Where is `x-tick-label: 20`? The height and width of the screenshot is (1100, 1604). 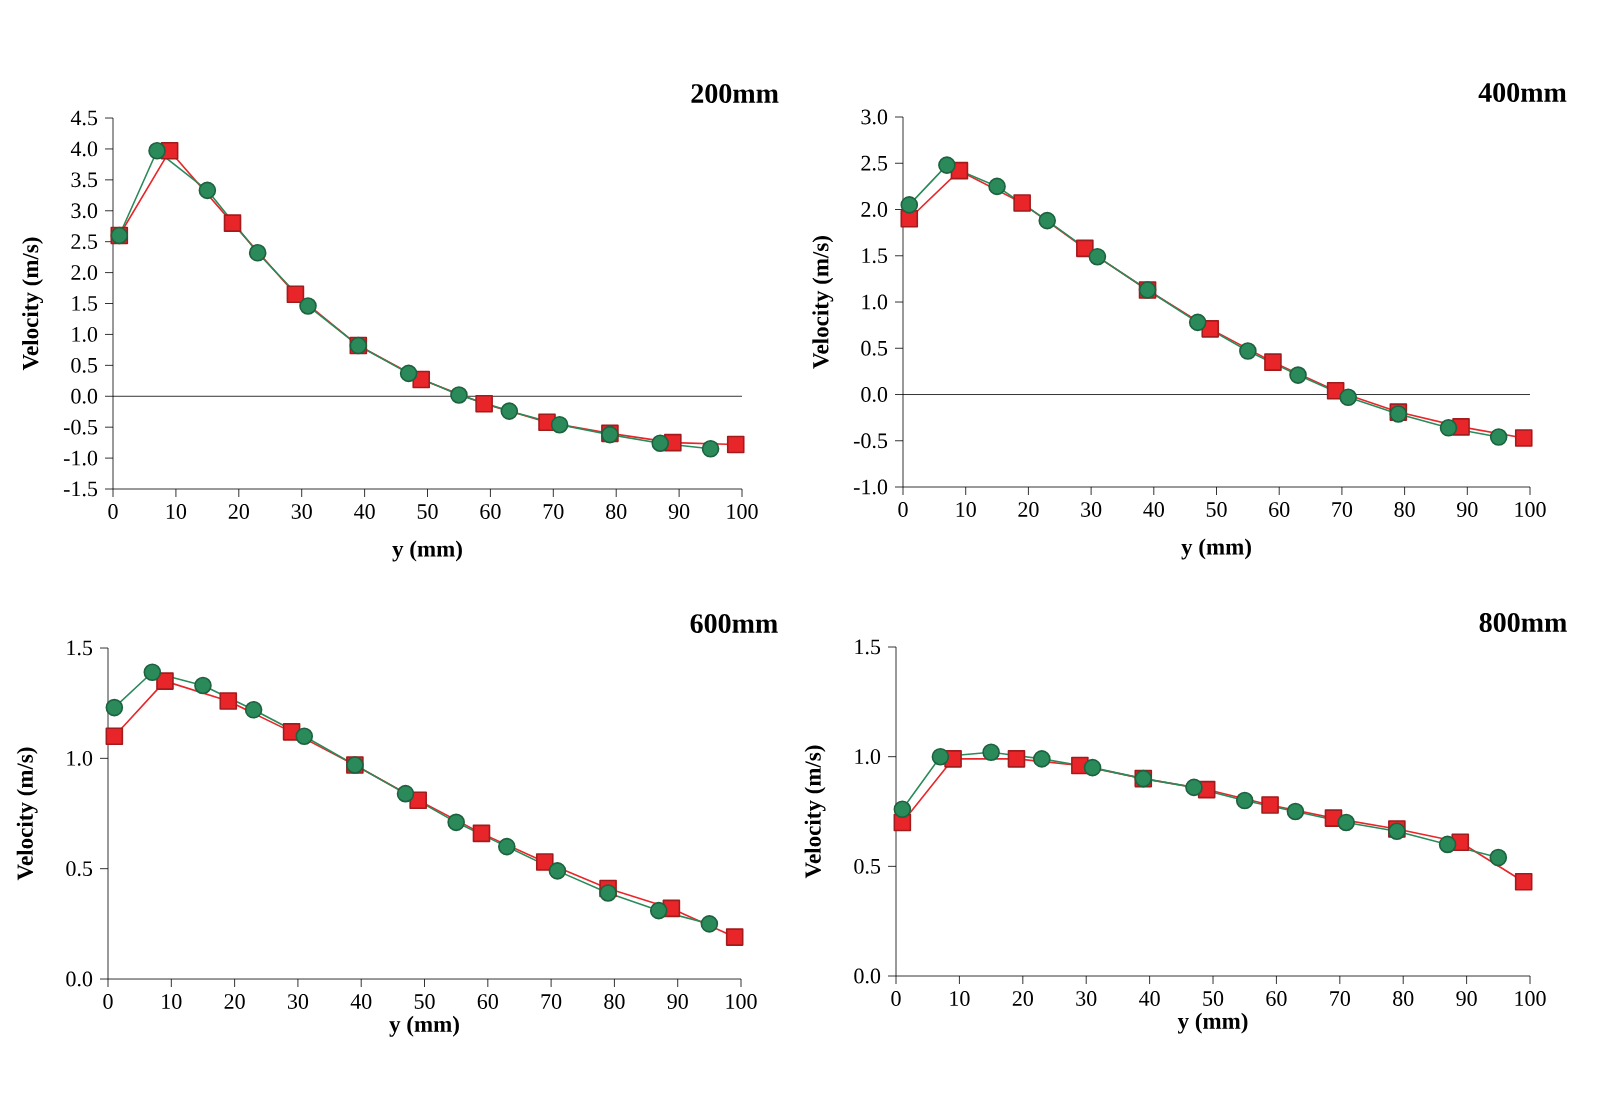
x-tick-label: 20 is located at coordinates (1028, 509).